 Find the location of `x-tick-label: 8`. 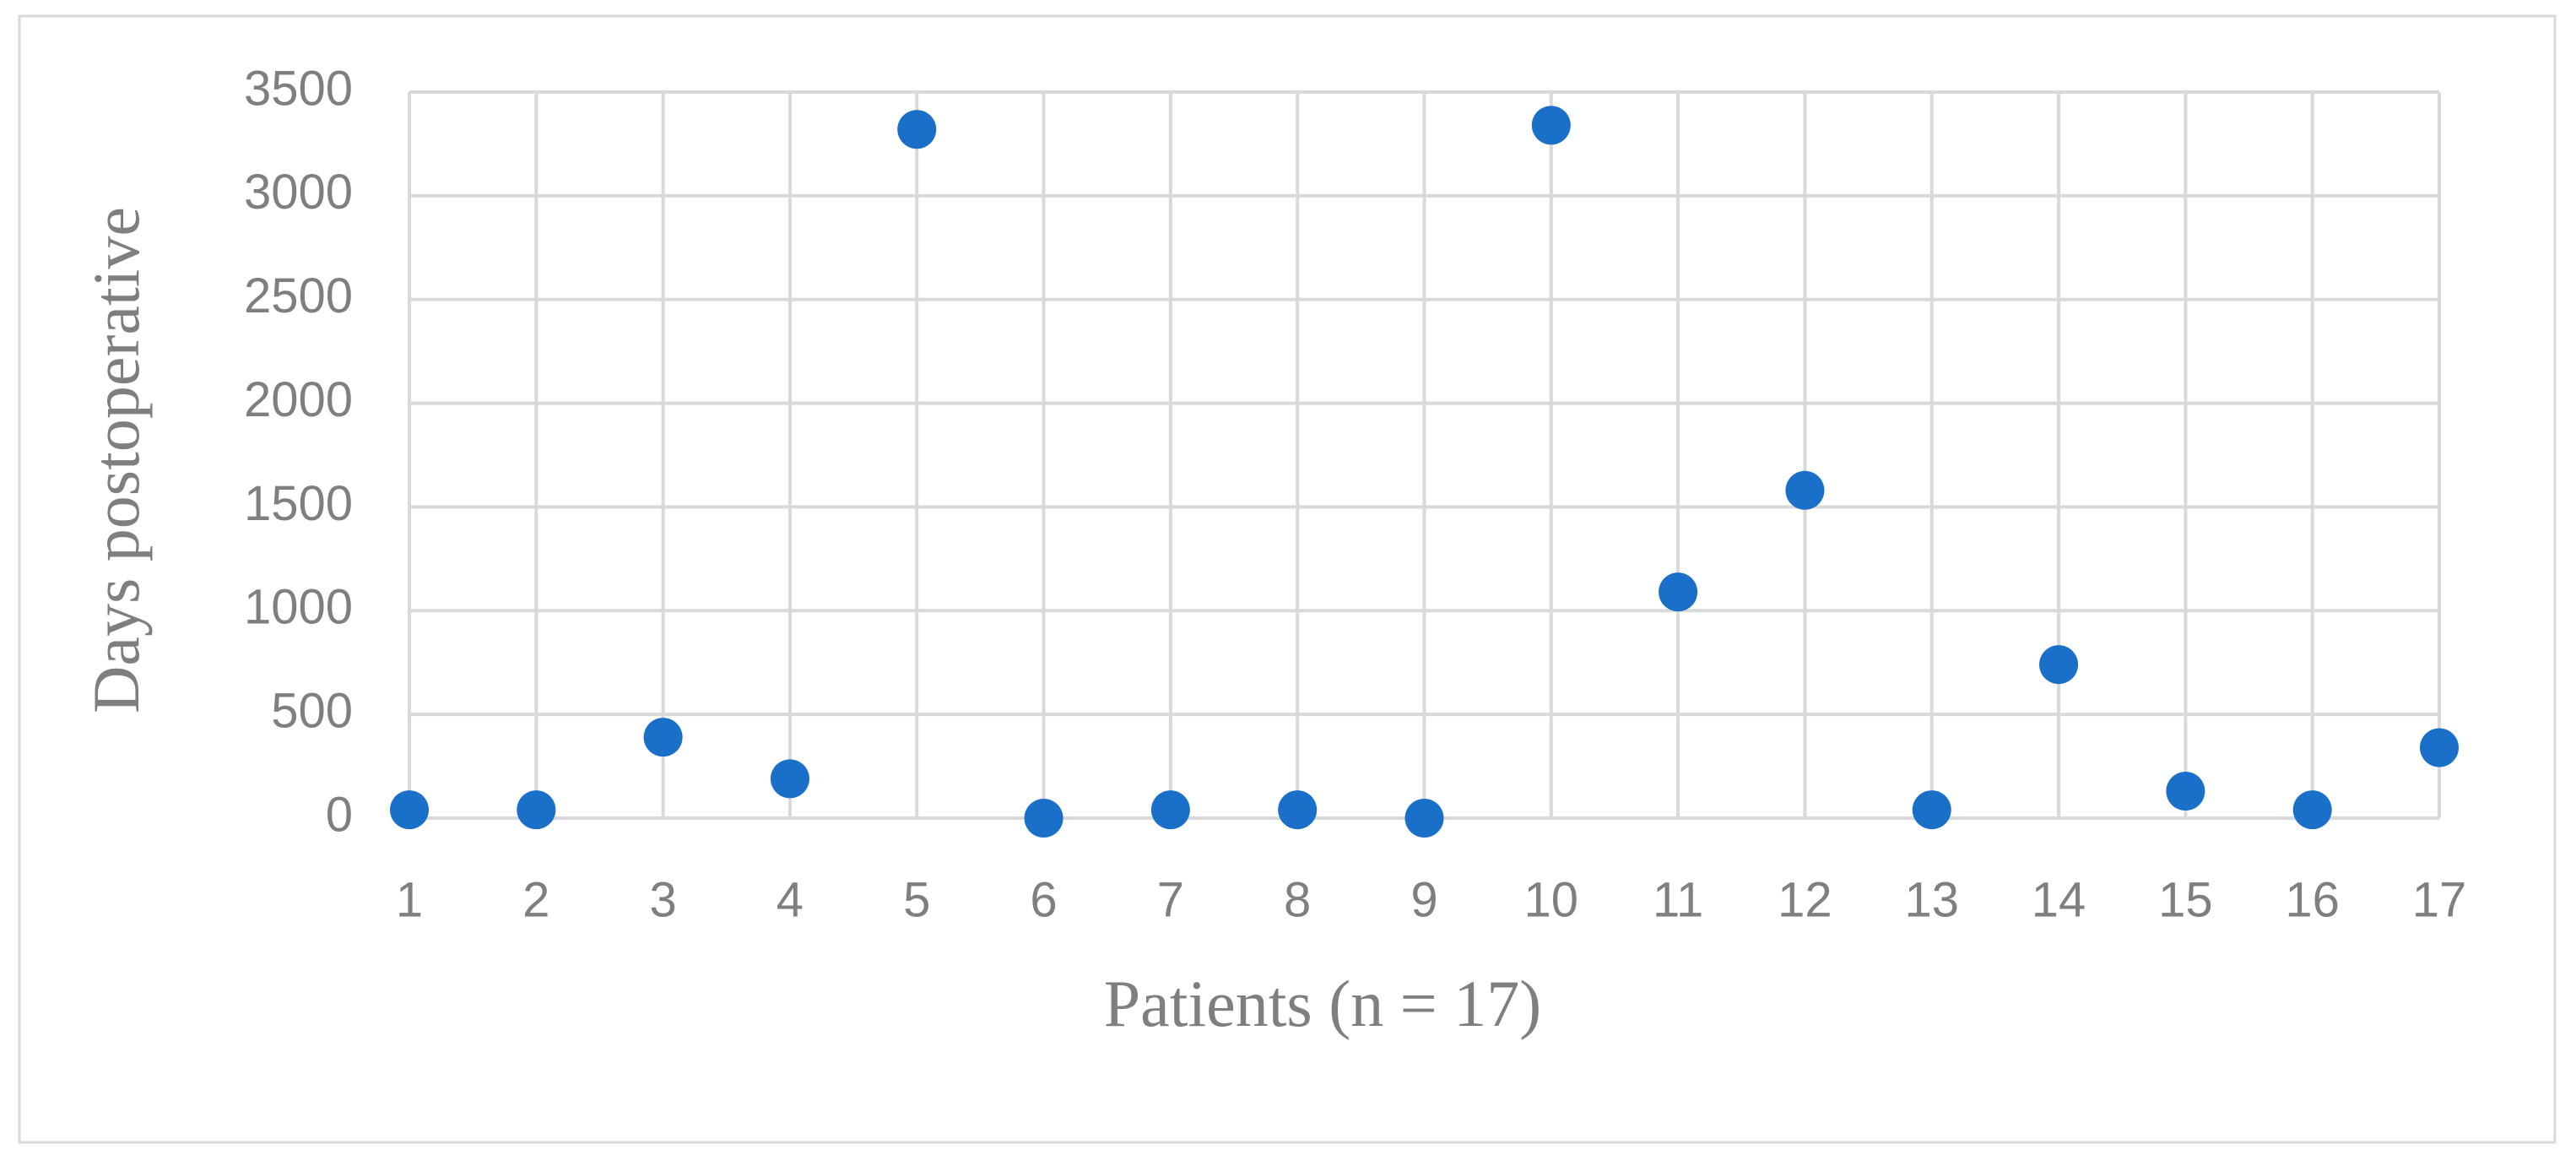

x-tick-label: 8 is located at coordinates (1297, 899).